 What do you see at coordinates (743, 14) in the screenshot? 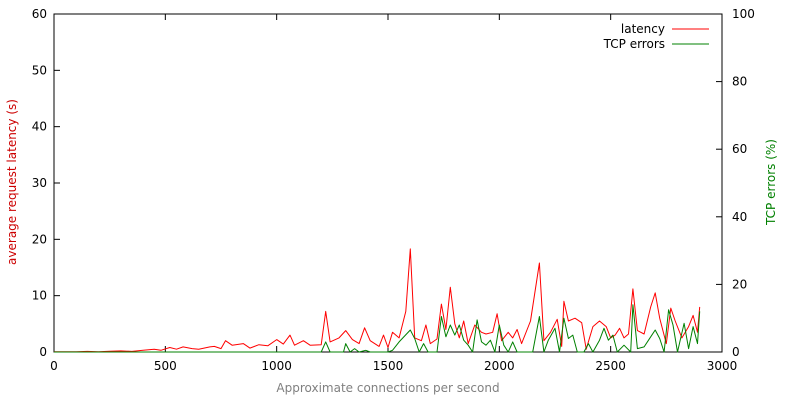
I see `right-y-tick-label: 100` at bounding box center [743, 14].